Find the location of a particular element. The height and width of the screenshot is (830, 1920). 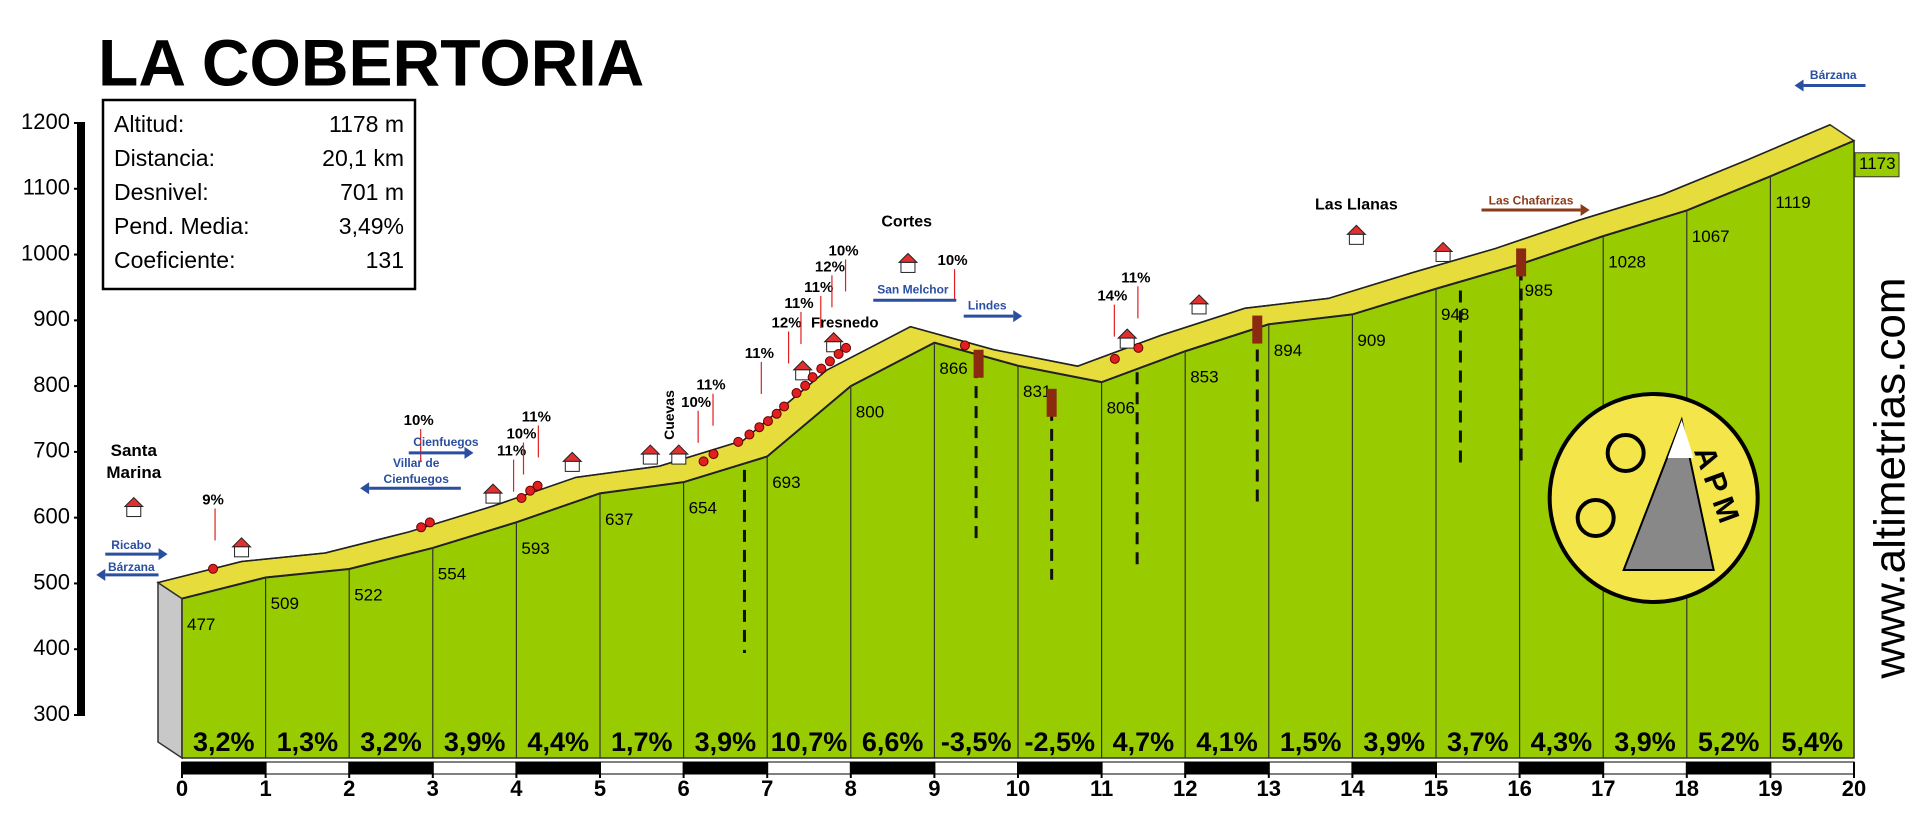

x-tick-label: 19 is located at coordinates (1770, 788).